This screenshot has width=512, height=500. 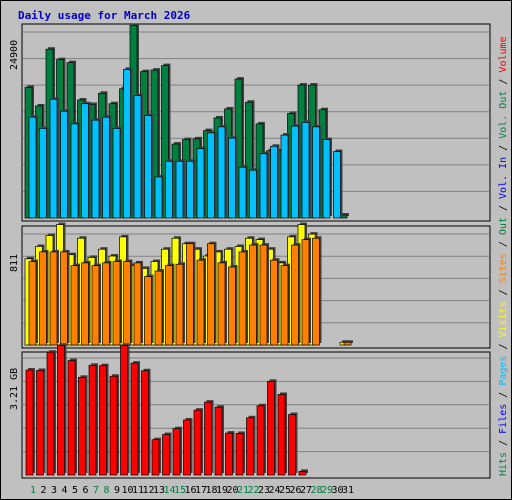 What do you see at coordinates (169, 490) in the screenshot?
I see `day-label-14: 14` at bounding box center [169, 490].